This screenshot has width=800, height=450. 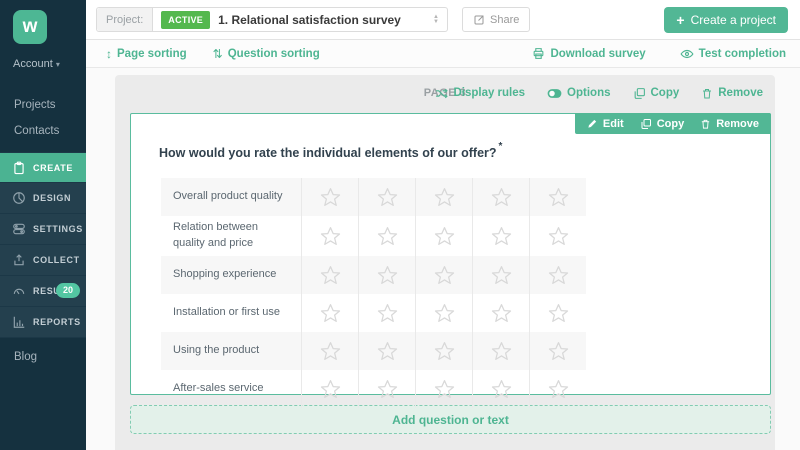 I want to click on remove-question-button: Remove, so click(x=729, y=124).